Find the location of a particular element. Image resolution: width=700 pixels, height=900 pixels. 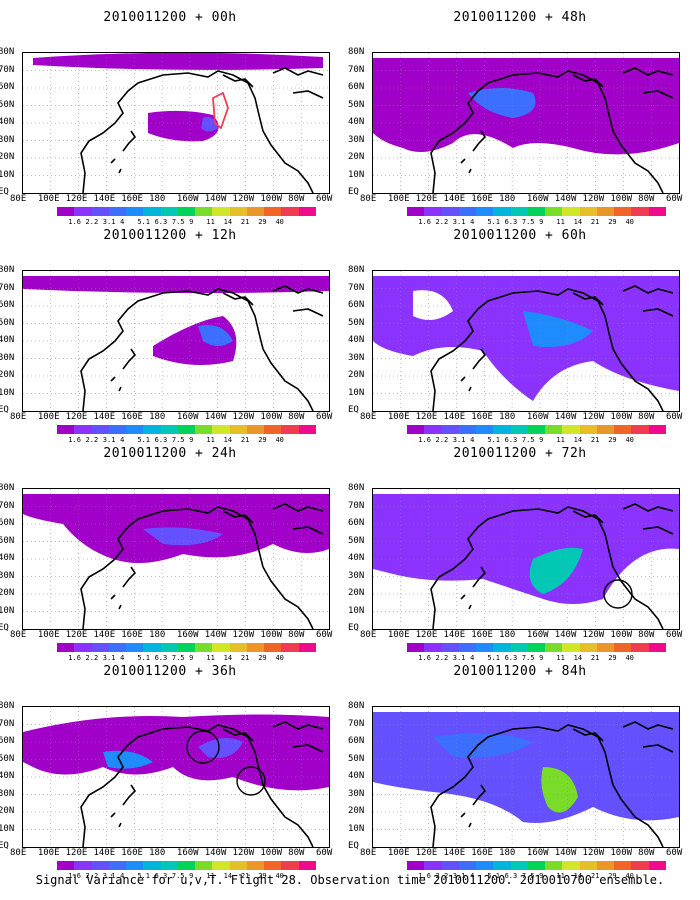

panel-title: 2010011200 + 72h is located at coordinates (520, 453).